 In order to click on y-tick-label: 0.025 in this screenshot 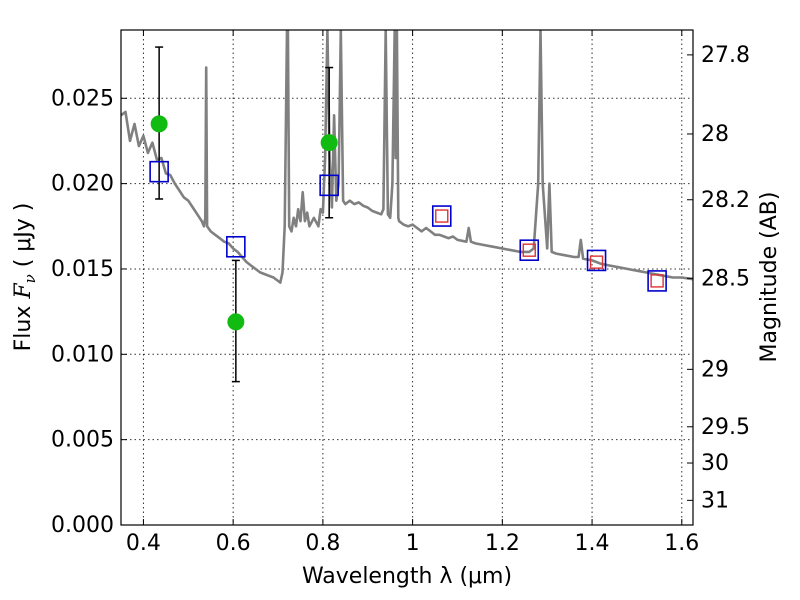, I will do `click(82, 98)`.